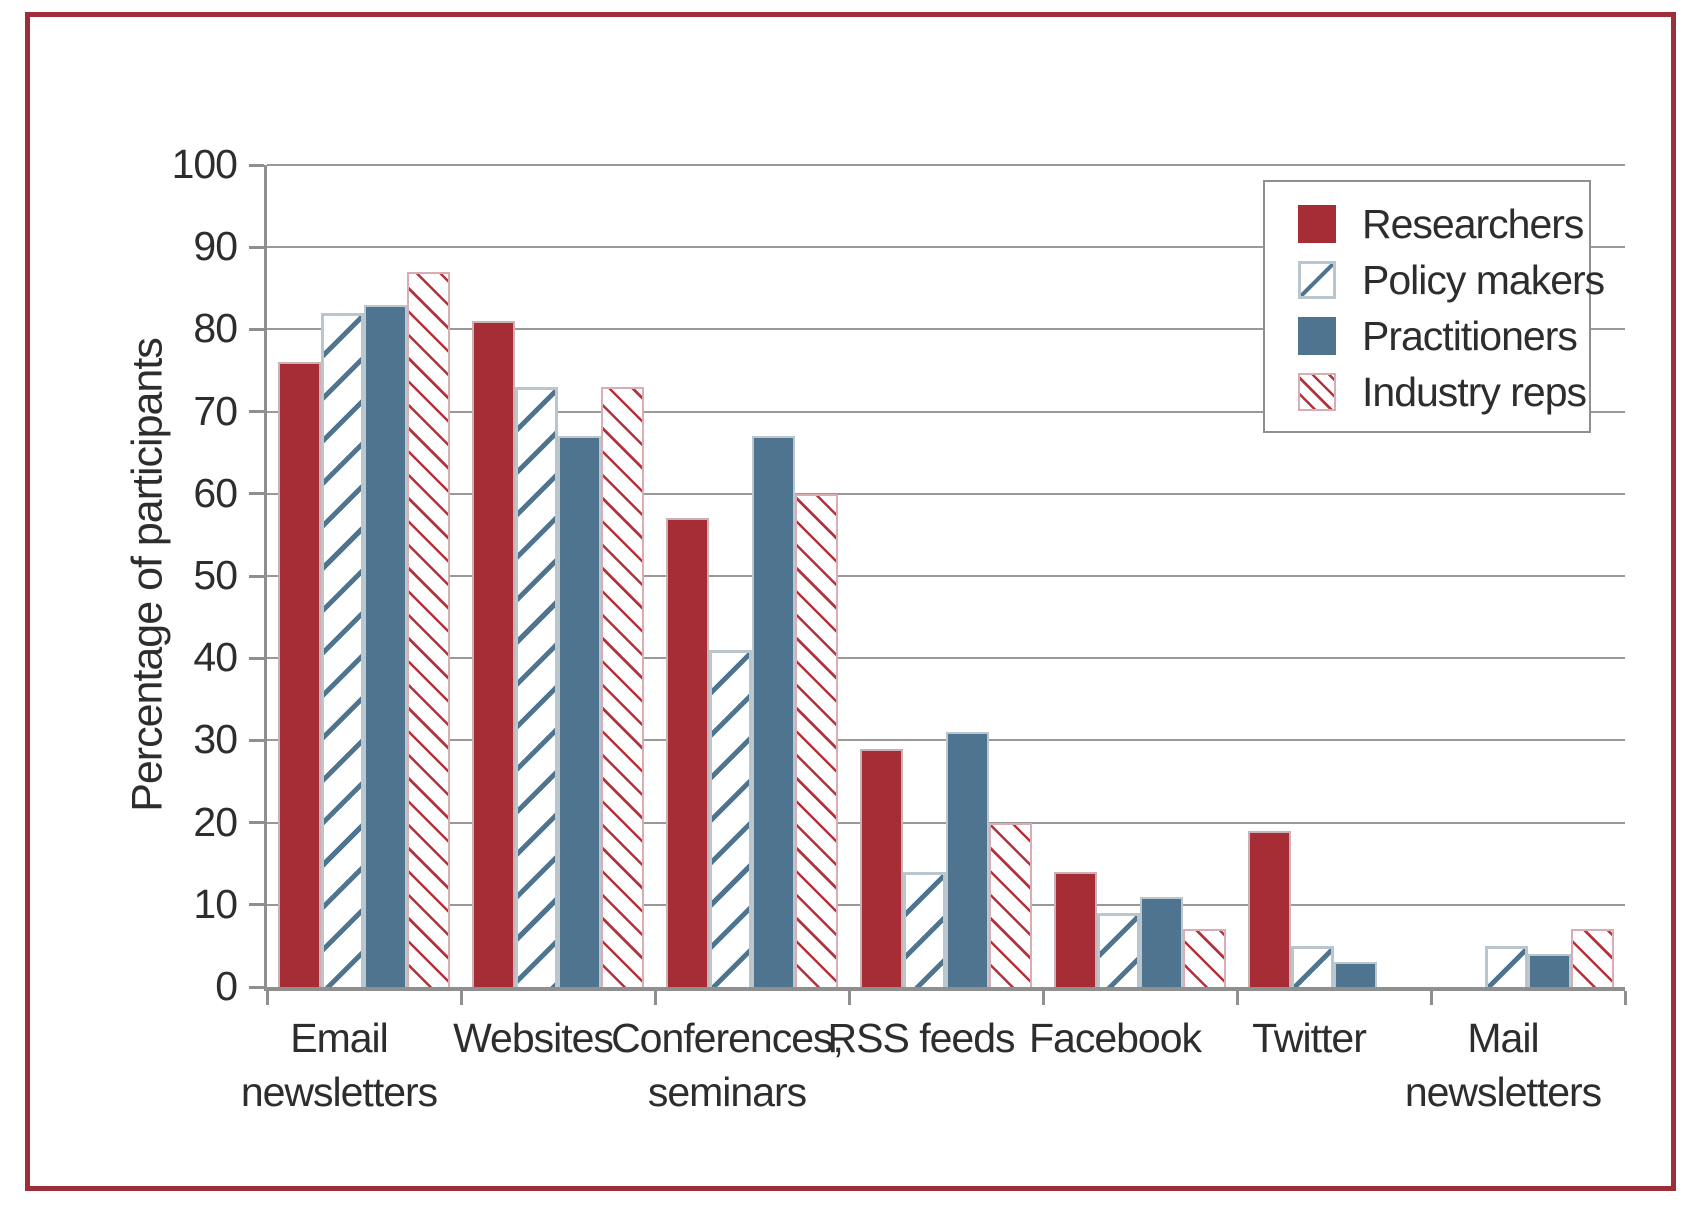 This screenshot has height=1229, width=1688. I want to click on bar-researchers-cat5, so click(1075, 929).